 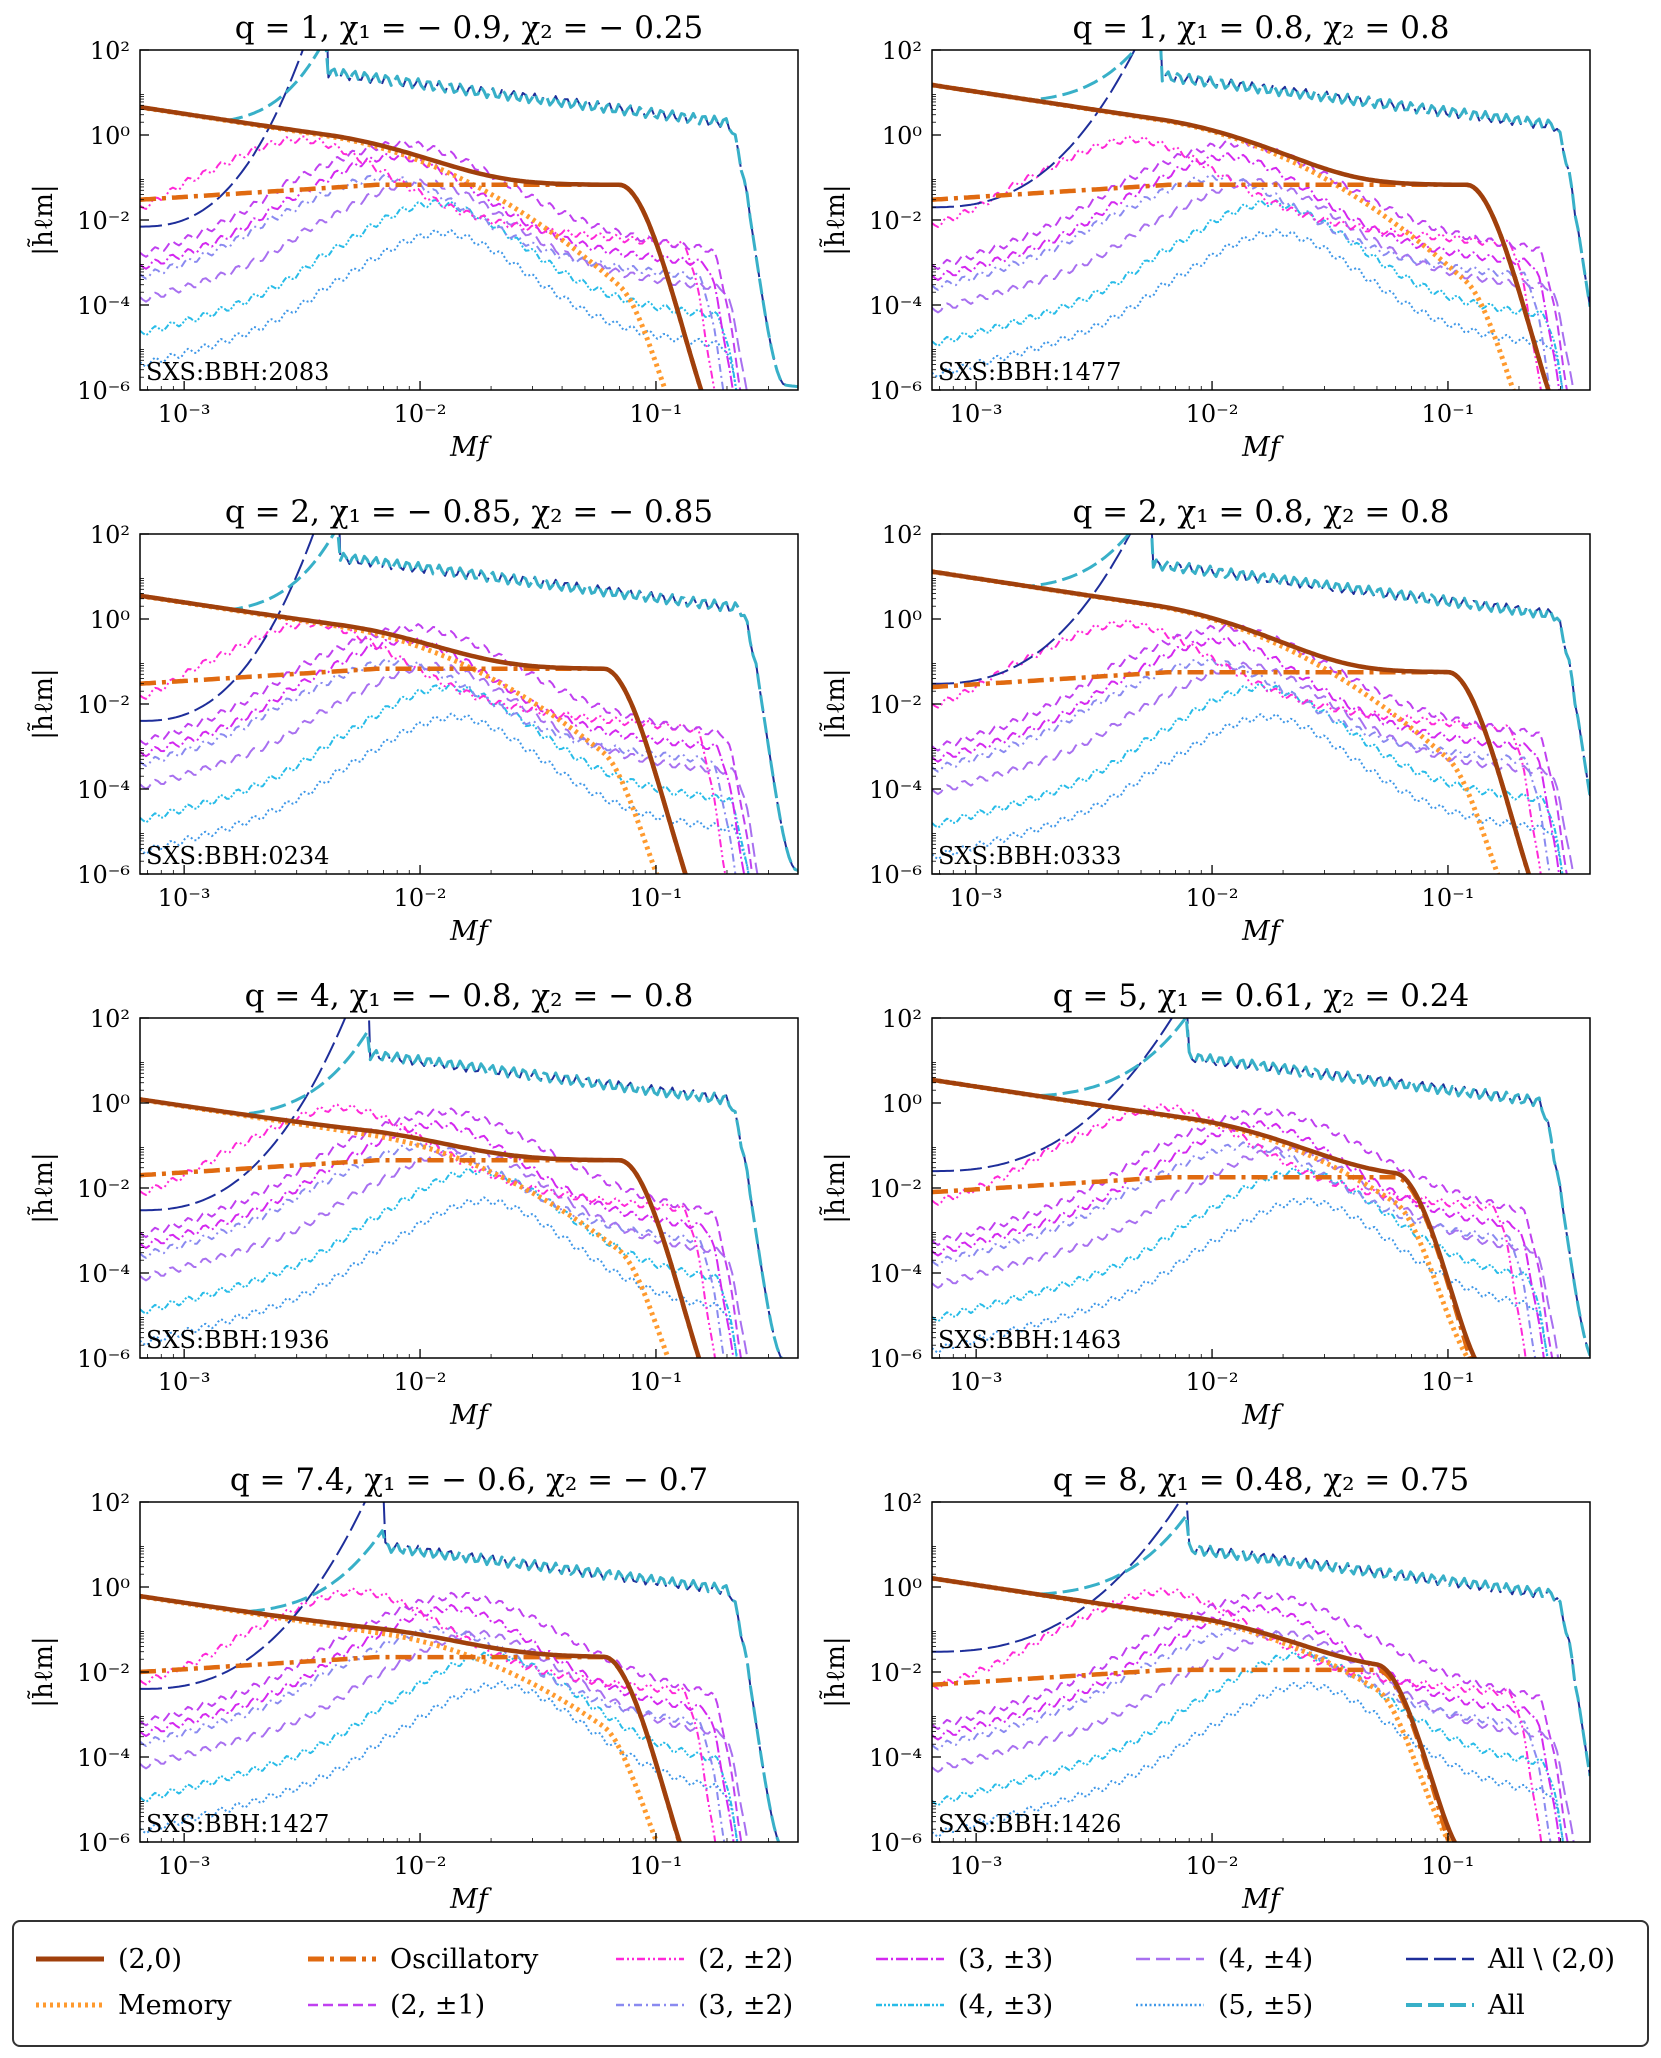 I want to click on legend-swatch-osc, so click(x=342, y=1959).